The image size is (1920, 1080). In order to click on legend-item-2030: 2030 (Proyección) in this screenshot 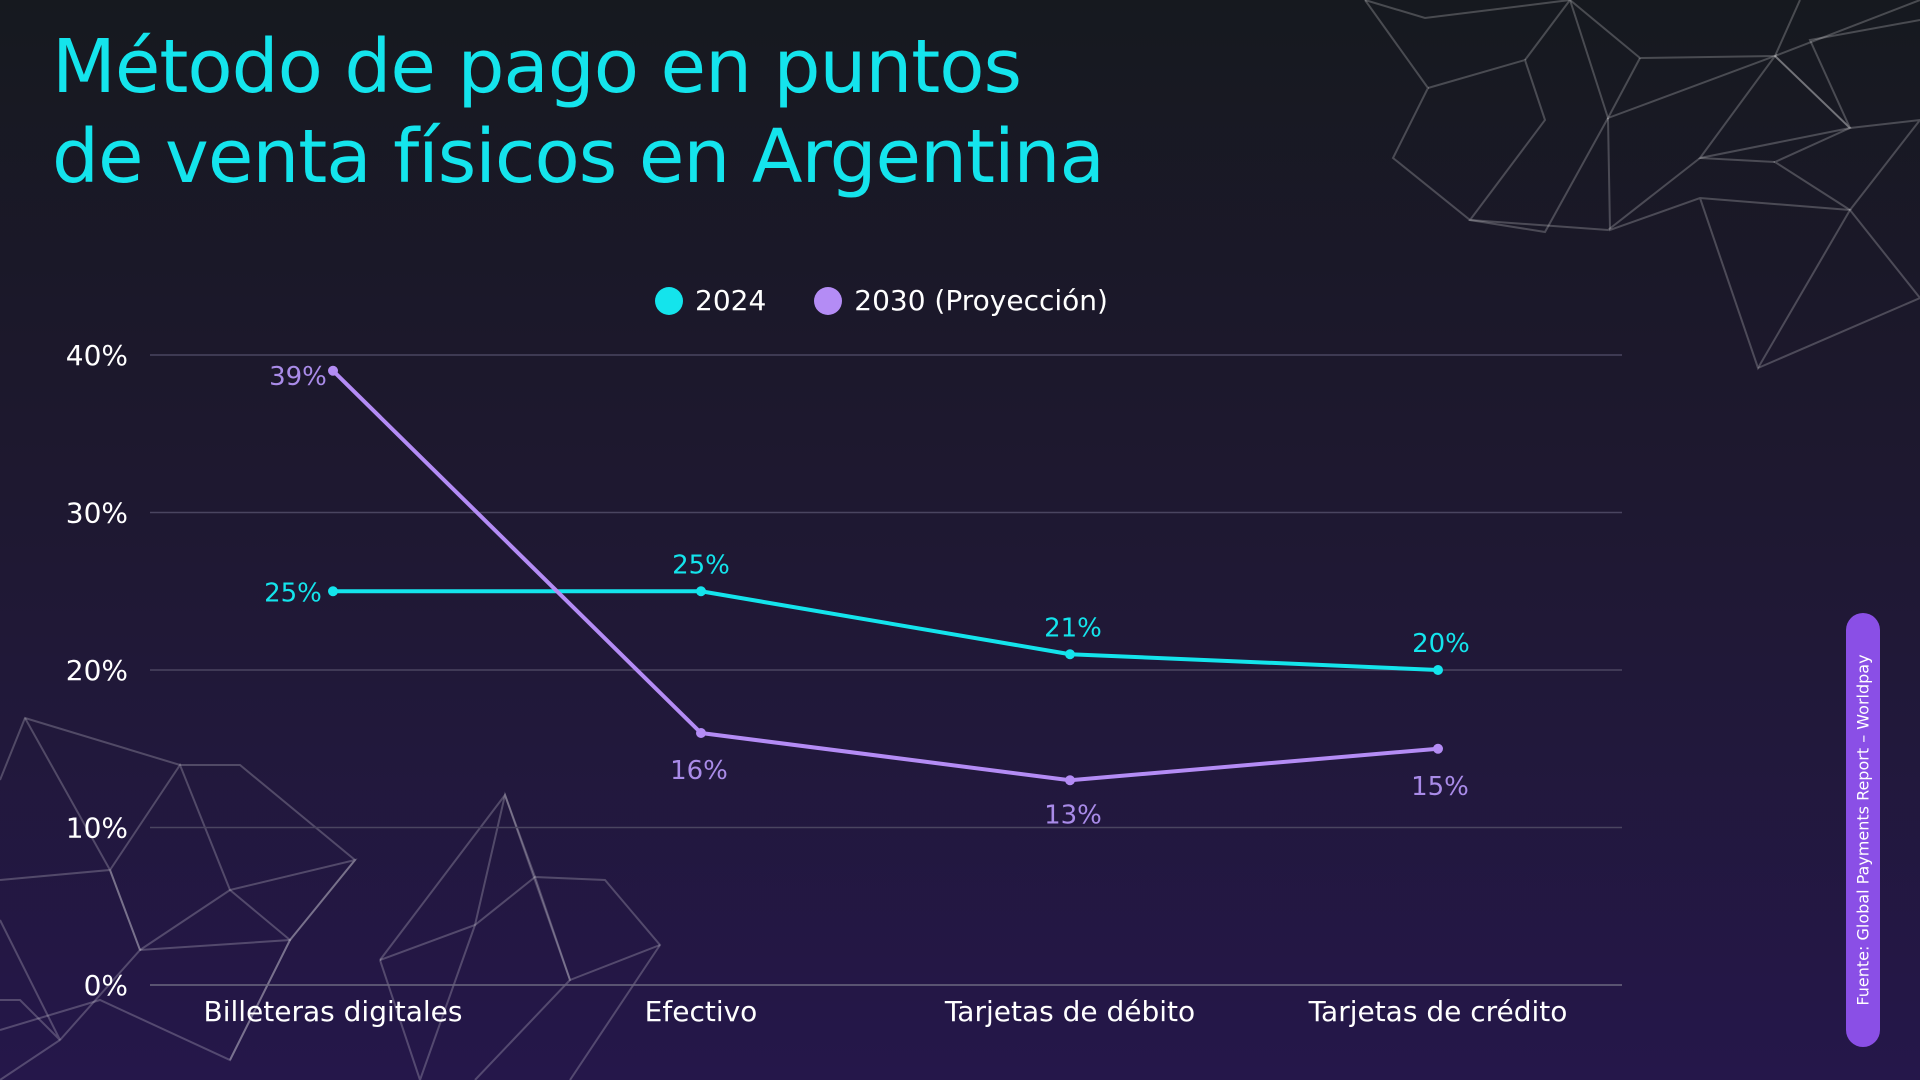, I will do `click(961, 300)`.